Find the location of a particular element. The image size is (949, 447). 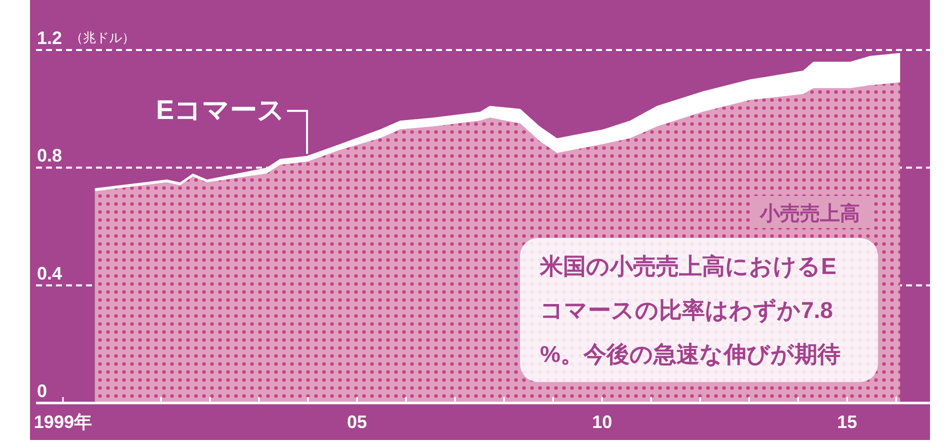

series-label: Eコマース is located at coordinates (221, 109).